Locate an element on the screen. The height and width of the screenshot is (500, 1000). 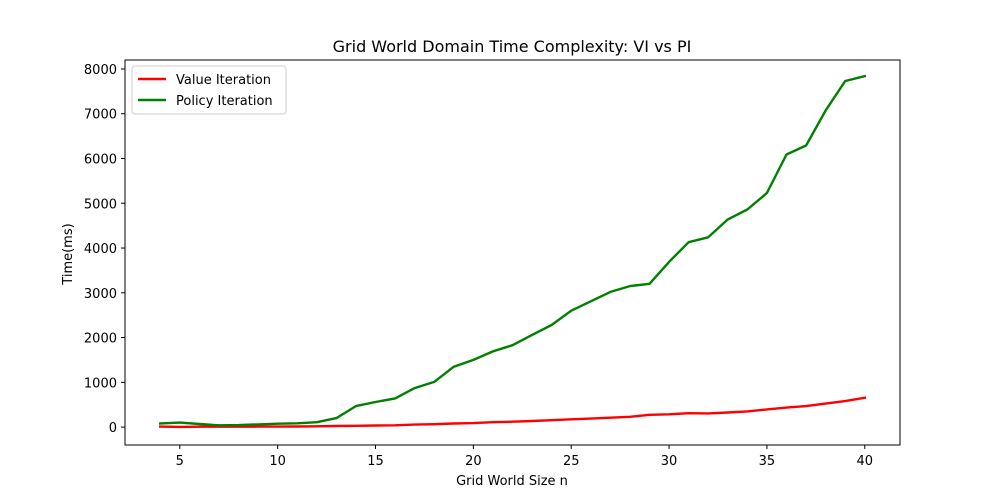
x-tick-label: 30 is located at coordinates (669, 461).